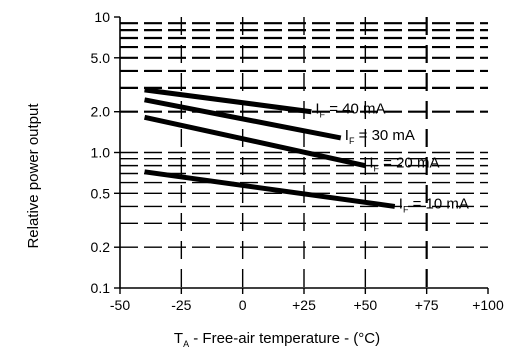 The image size is (517, 354). What do you see at coordinates (101, 288) in the screenshot?
I see `y-tick-label: 0.1` at bounding box center [101, 288].